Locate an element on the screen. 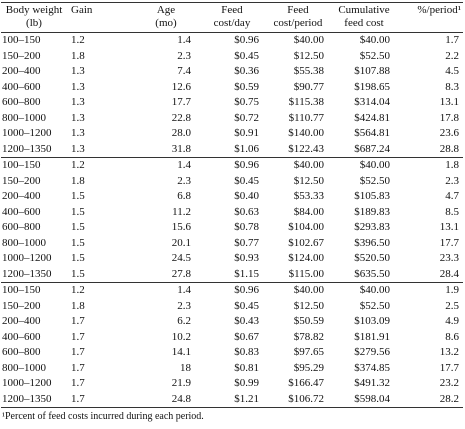 The image size is (465, 429). column-header: Body weight (lb) is located at coordinates (34, 18).